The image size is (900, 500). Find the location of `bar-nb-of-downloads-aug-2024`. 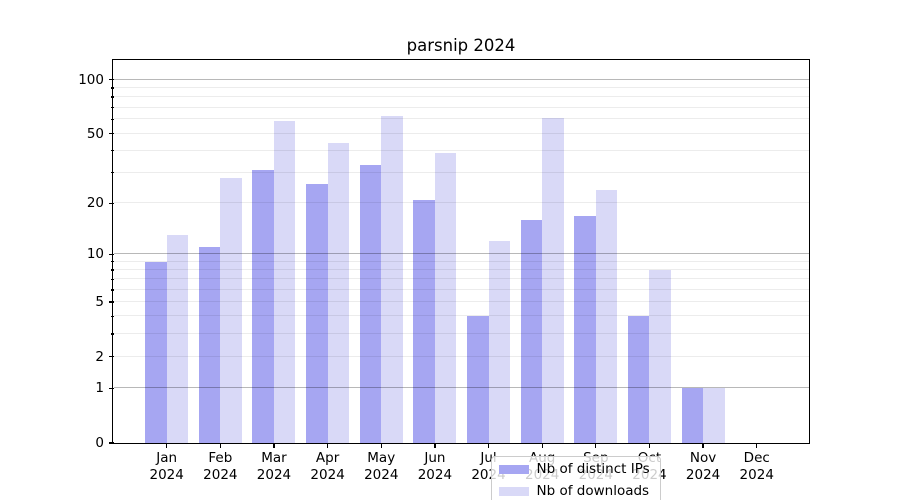

bar-nb-of-downloads-aug-2024 is located at coordinates (553, 280).